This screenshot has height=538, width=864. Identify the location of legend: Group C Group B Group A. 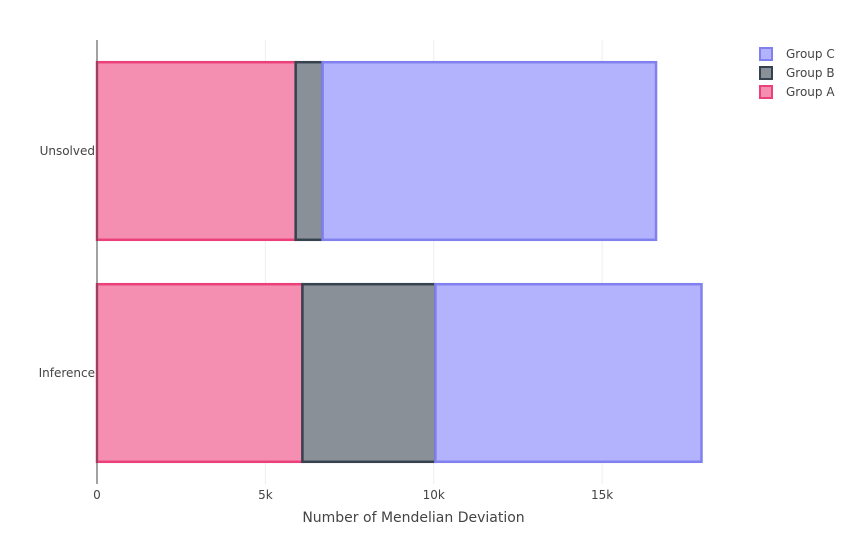
(797, 73).